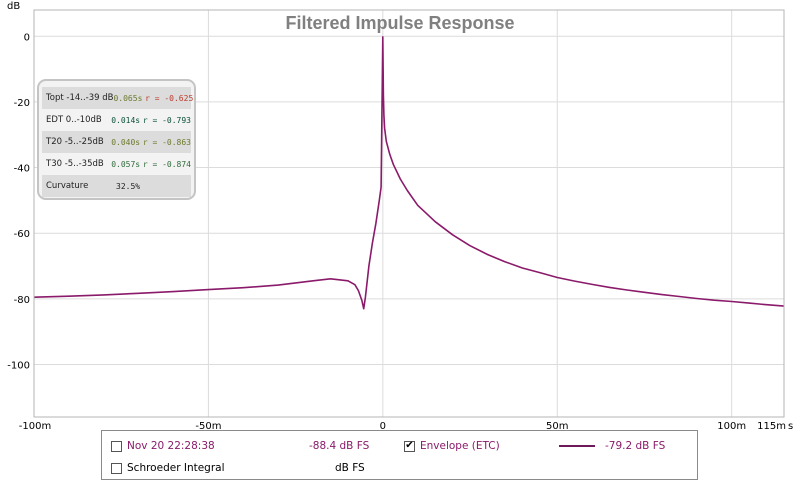 The width and height of the screenshot is (800, 483). I want to click on info-label: Topt -14..-39 dB, so click(80, 98).